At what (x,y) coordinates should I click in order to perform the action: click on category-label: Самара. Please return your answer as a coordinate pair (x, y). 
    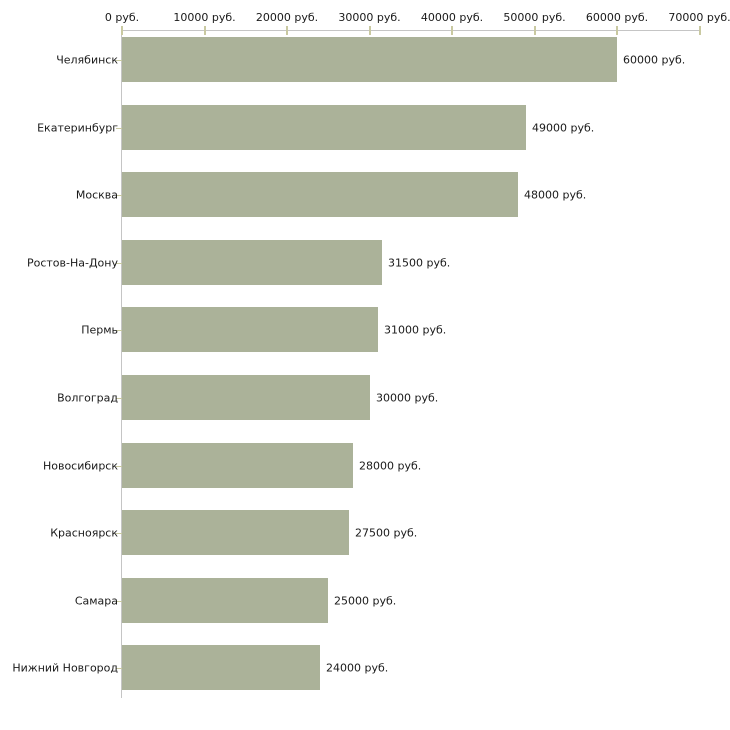
    Looking at the image, I should click on (96, 600).